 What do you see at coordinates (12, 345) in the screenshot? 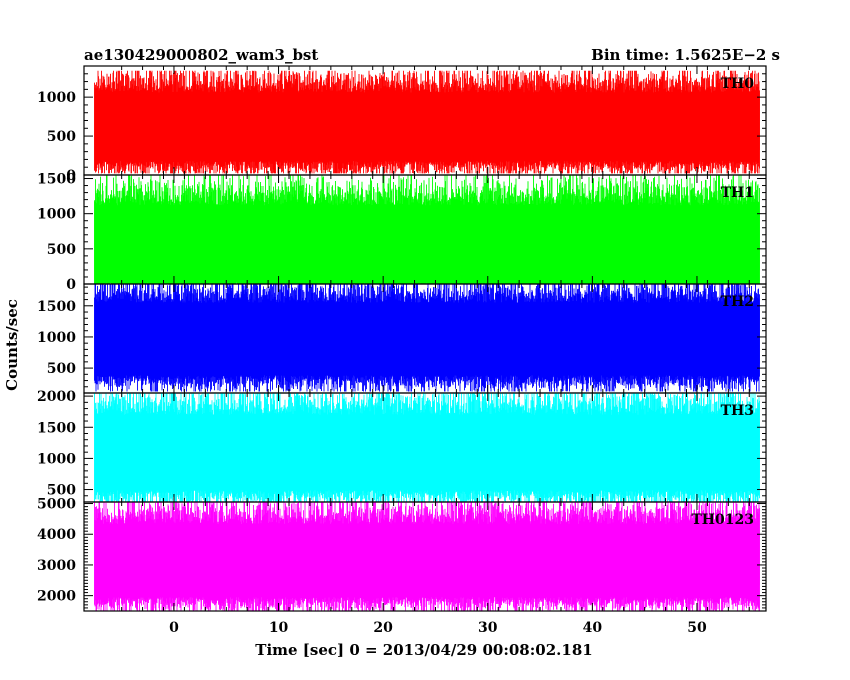
I see `y-axis-label: Counts/sec` at bounding box center [12, 345].